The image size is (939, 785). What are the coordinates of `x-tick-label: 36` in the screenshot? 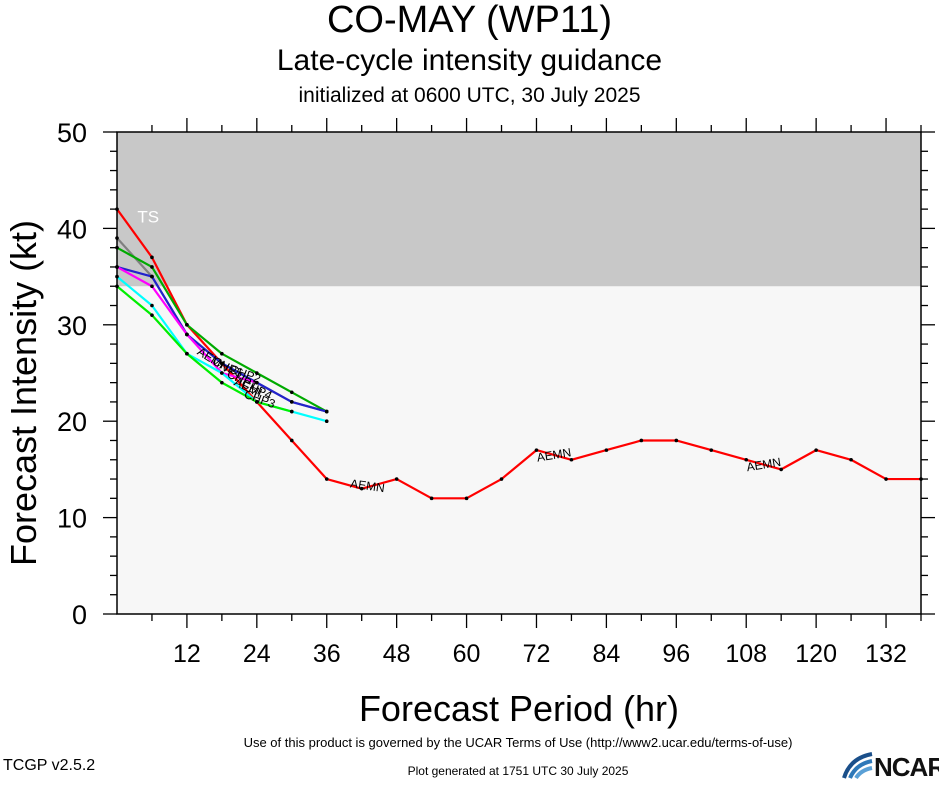 It's located at (327, 654).